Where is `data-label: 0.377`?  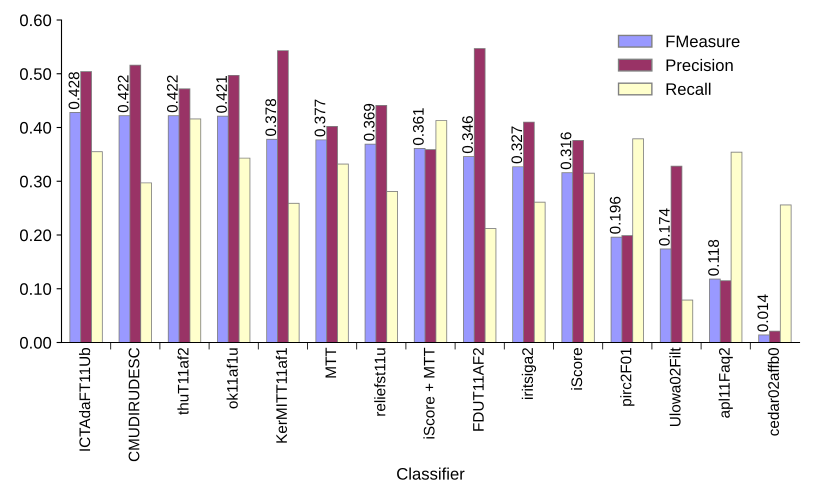
data-label: 0.377 is located at coordinates (320, 118).